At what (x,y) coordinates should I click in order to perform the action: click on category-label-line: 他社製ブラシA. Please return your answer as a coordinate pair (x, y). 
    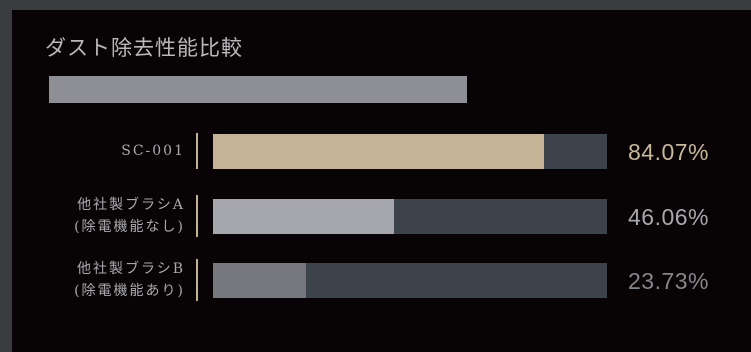
    Looking at the image, I should click on (131, 205).